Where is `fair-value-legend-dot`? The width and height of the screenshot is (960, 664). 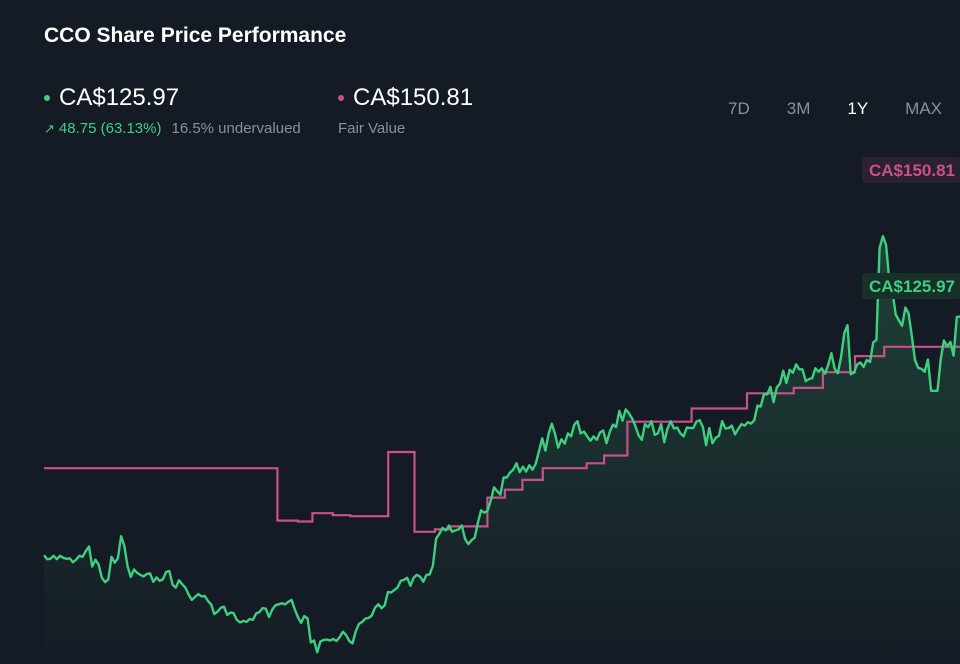
fair-value-legend-dot is located at coordinates (341, 98).